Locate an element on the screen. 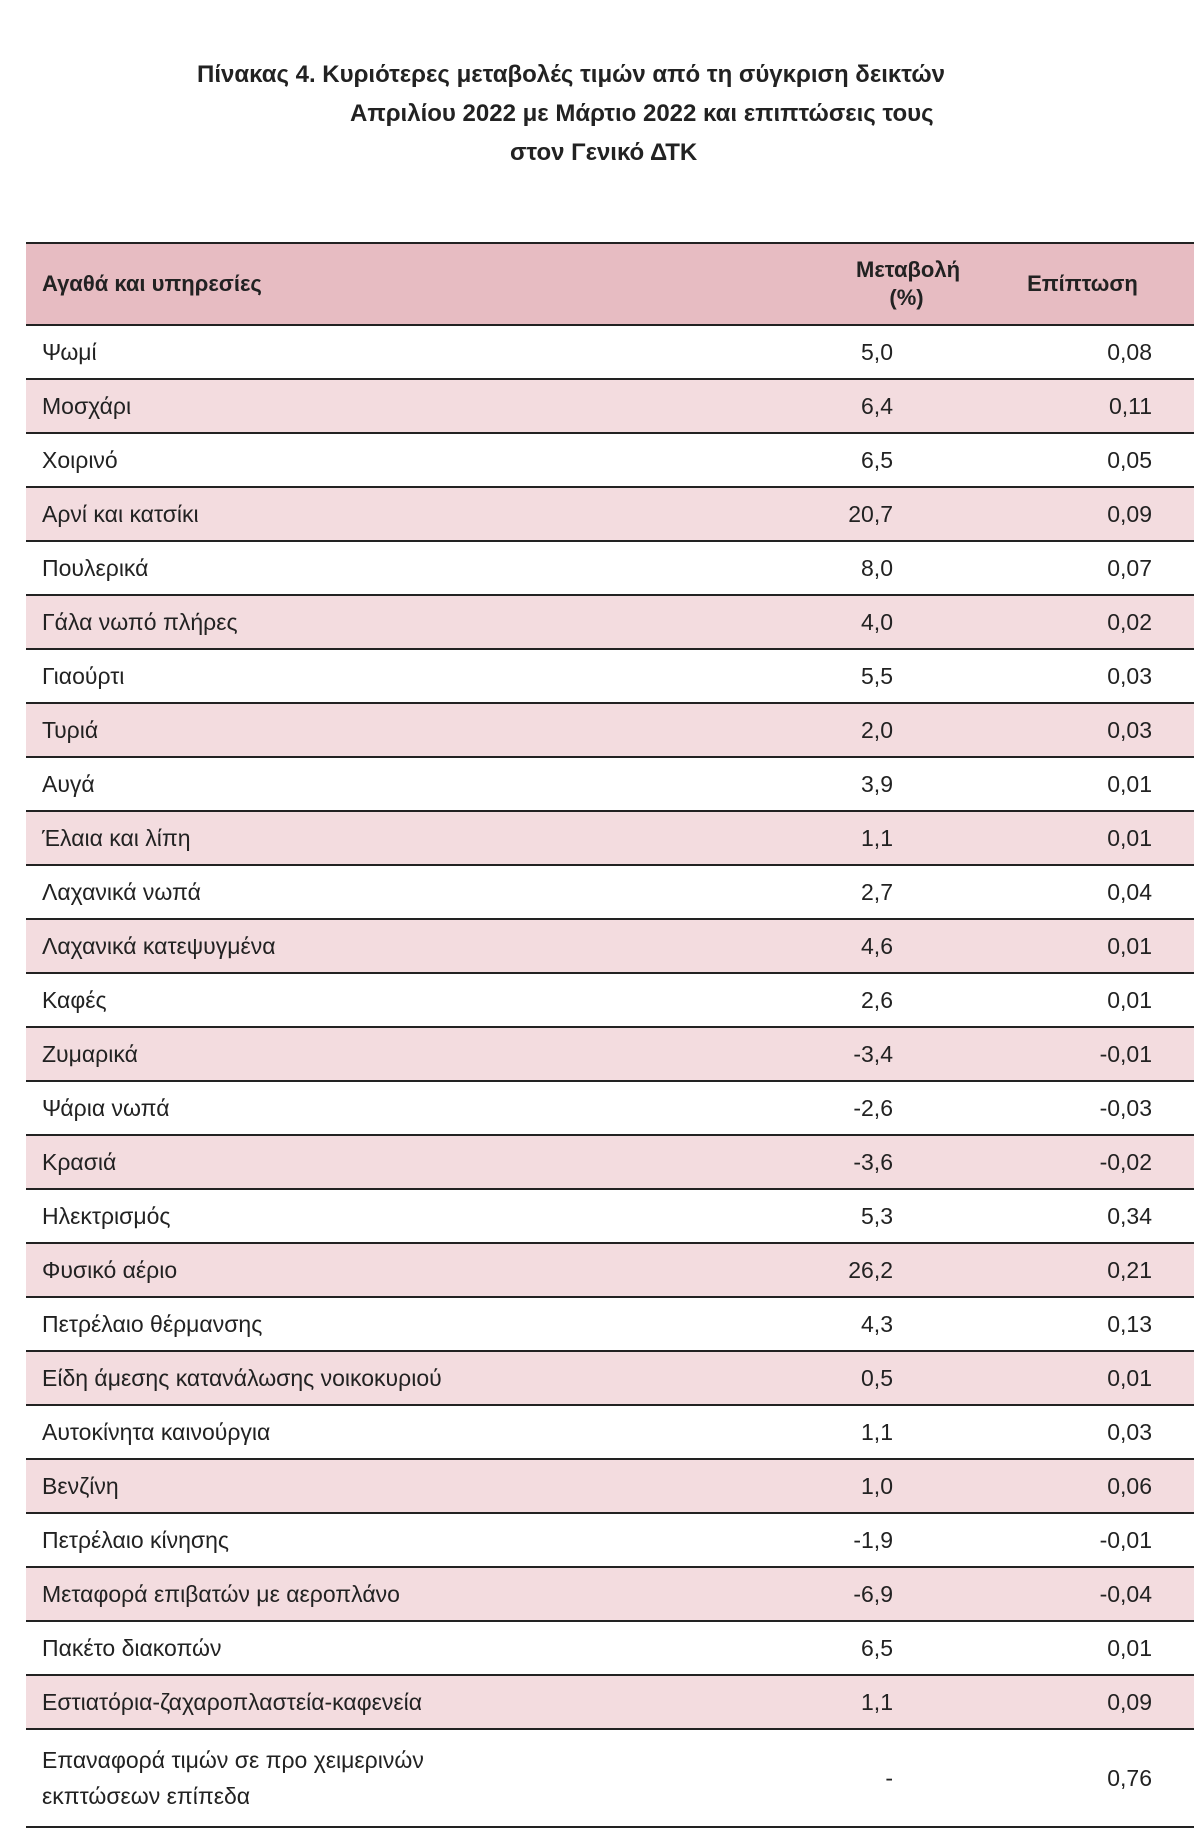 The image size is (1200, 1839). cell-item: Γάλα νωπό πλήρες is located at coordinates (326, 622).